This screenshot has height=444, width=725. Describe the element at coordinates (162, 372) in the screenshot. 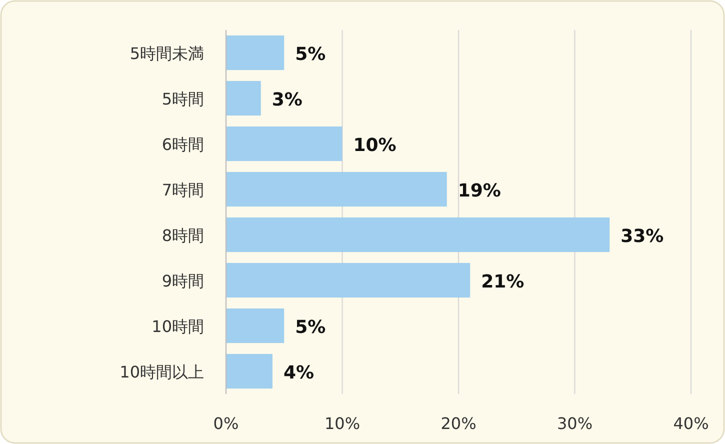

I see `y-tick-label: 10時間以上` at that location.